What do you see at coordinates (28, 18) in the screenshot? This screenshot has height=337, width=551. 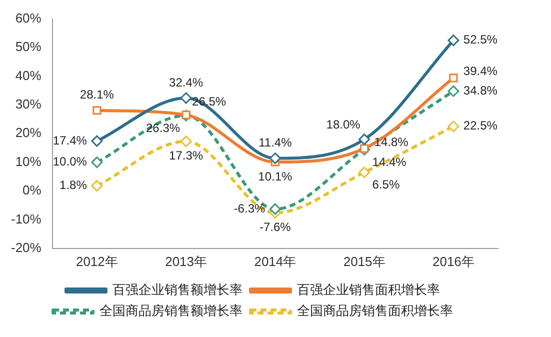 I see `y-tick-label: 60%` at bounding box center [28, 18].